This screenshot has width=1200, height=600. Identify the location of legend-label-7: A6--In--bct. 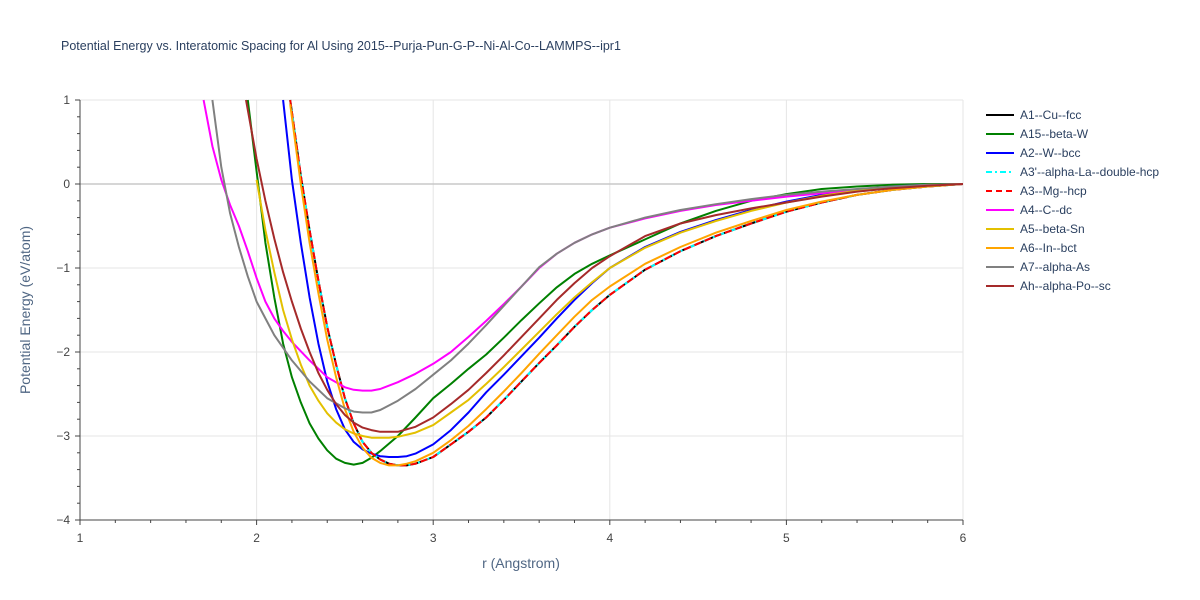
(1048, 248).